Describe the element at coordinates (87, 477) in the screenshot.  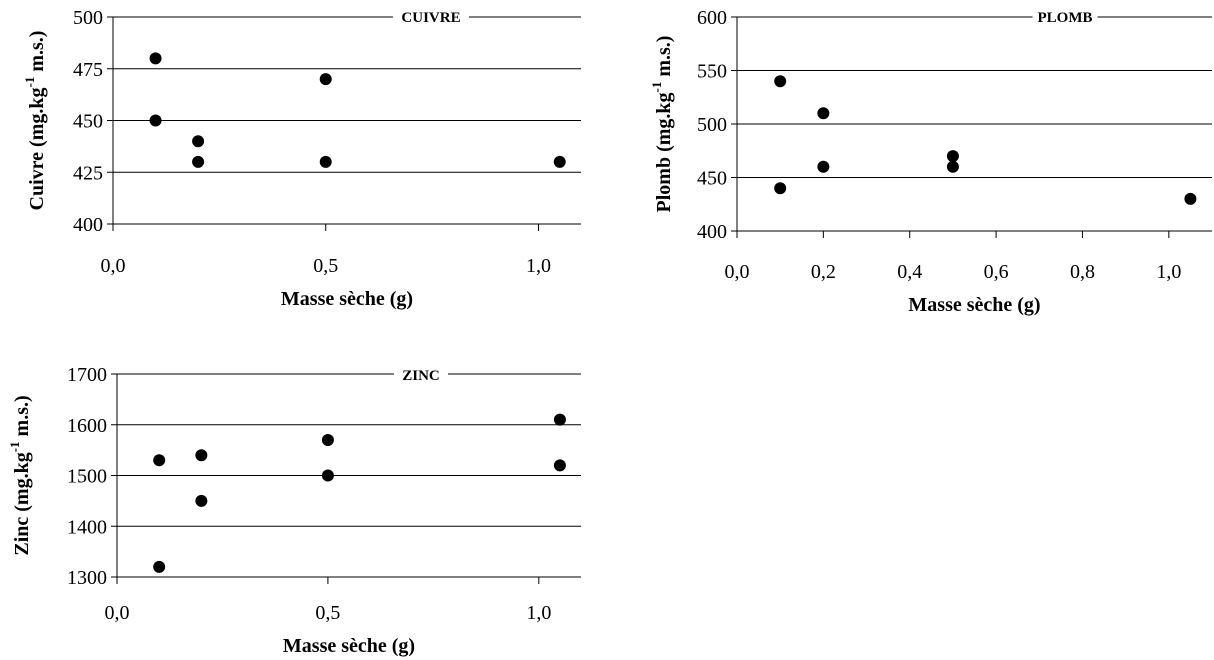
I see `y-tick-label: 1500` at that location.